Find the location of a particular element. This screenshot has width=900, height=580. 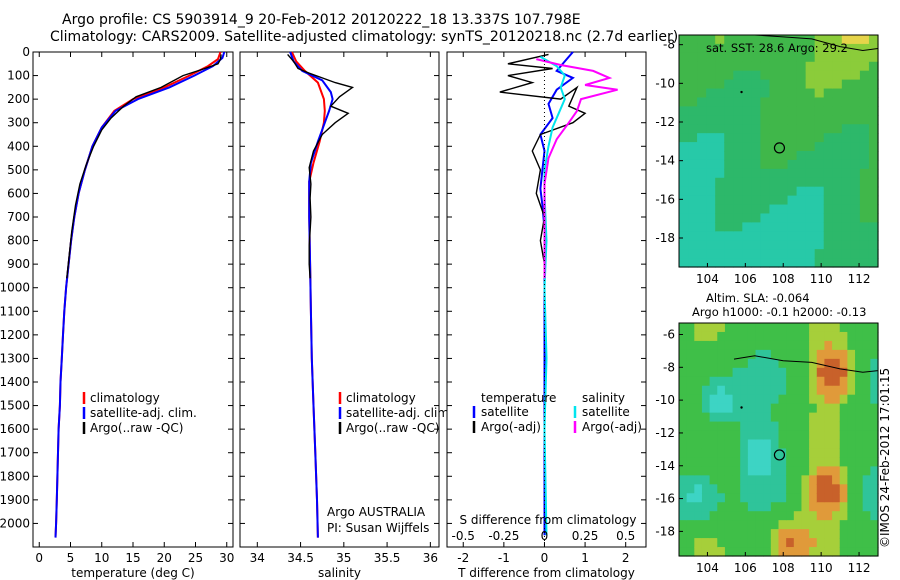

salinity-xtick-label: 34 is located at coordinates (257, 558).